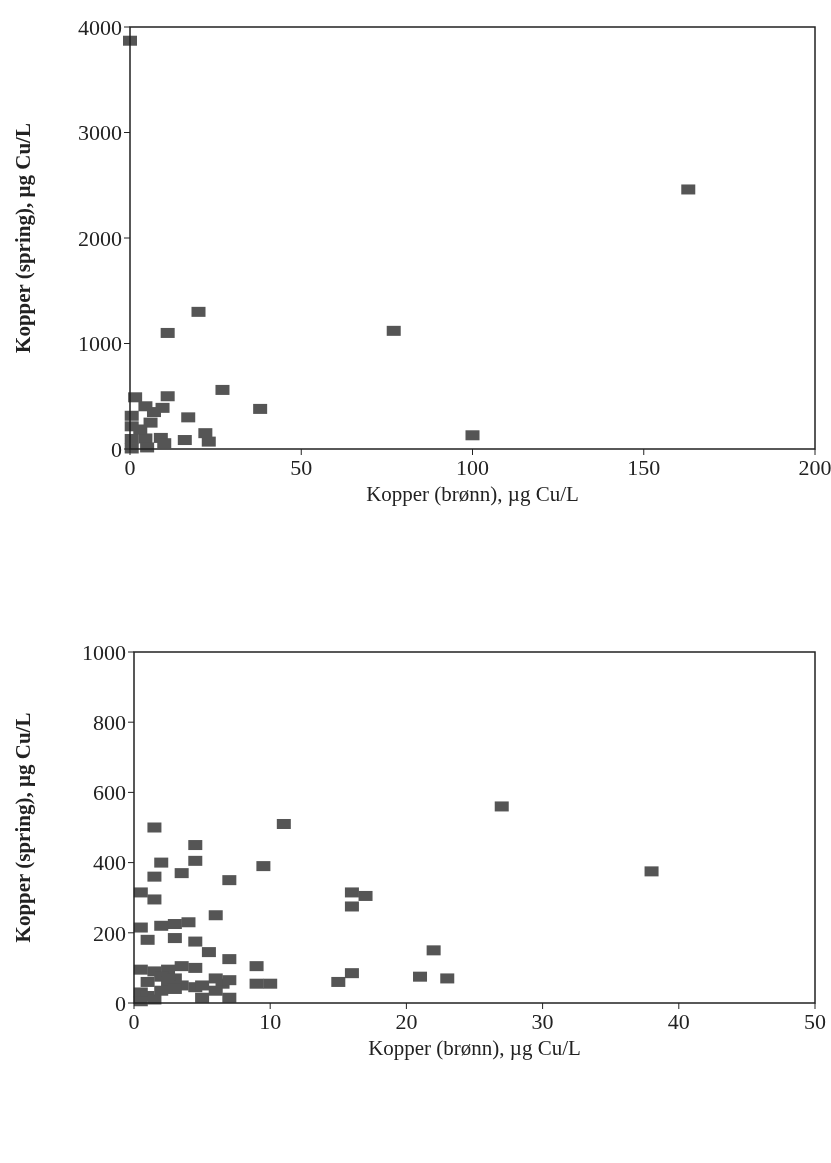 The width and height of the screenshot is (831, 1163). Describe the element at coordinates (109, 793) in the screenshot. I see `y-tick-label: 600` at that location.